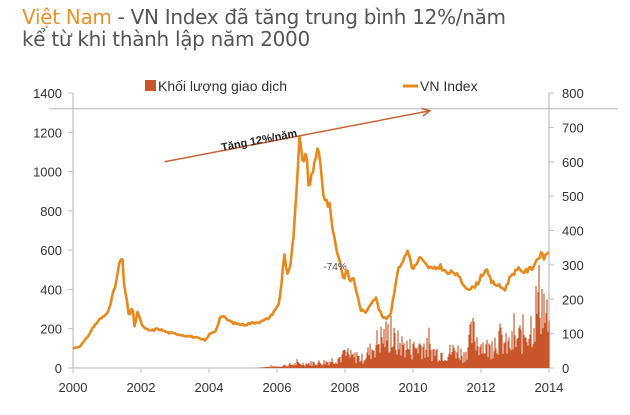 The height and width of the screenshot is (415, 630). Describe the element at coordinates (277, 387) in the screenshot. I see `x-axis-label: 2006` at that location.